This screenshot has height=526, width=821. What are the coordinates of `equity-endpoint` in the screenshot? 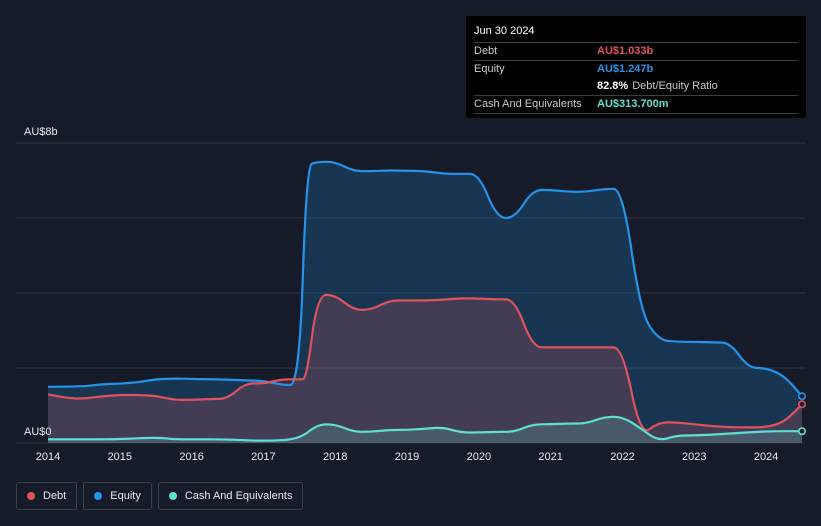 It's located at (801, 396).